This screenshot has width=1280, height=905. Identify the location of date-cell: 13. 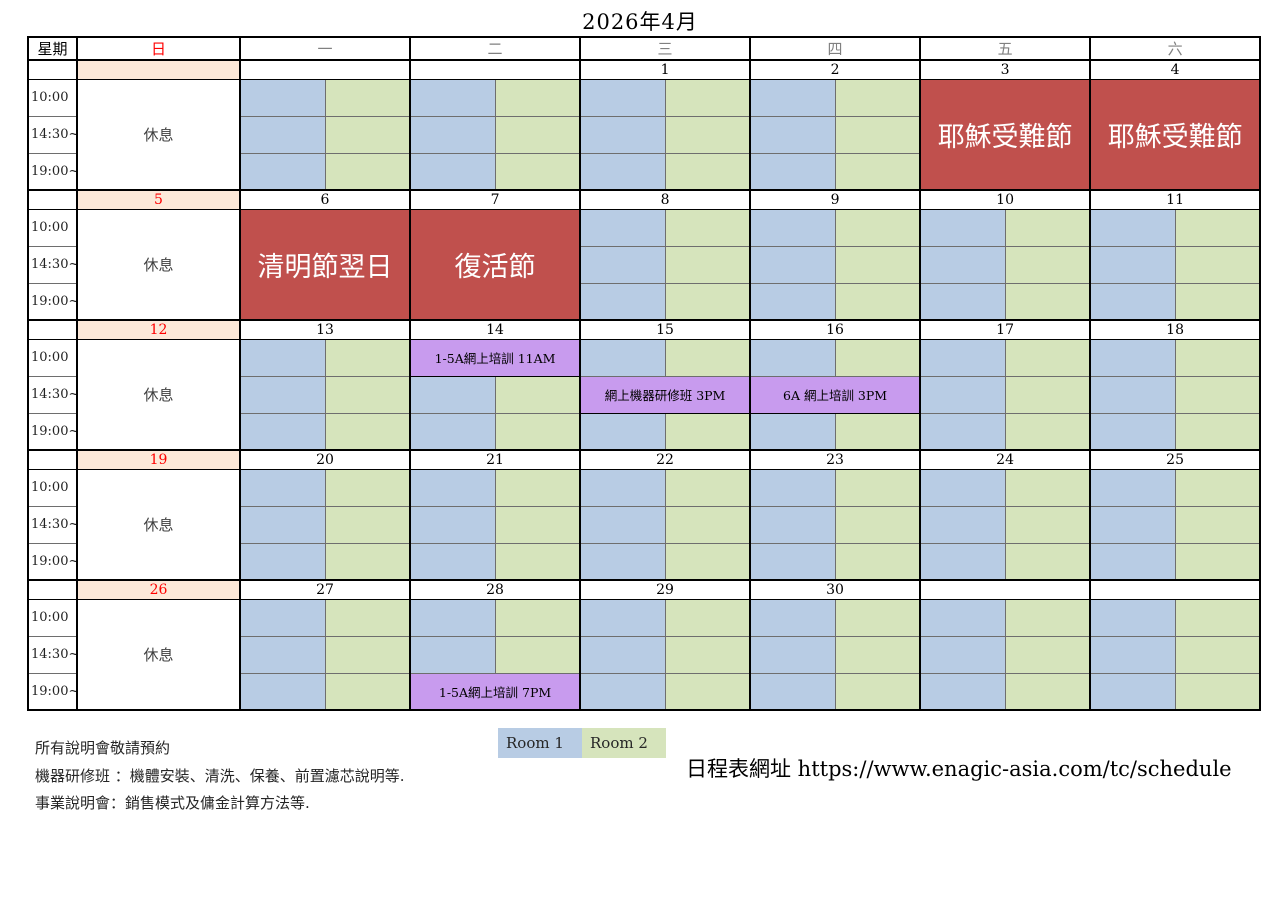
(324, 329).